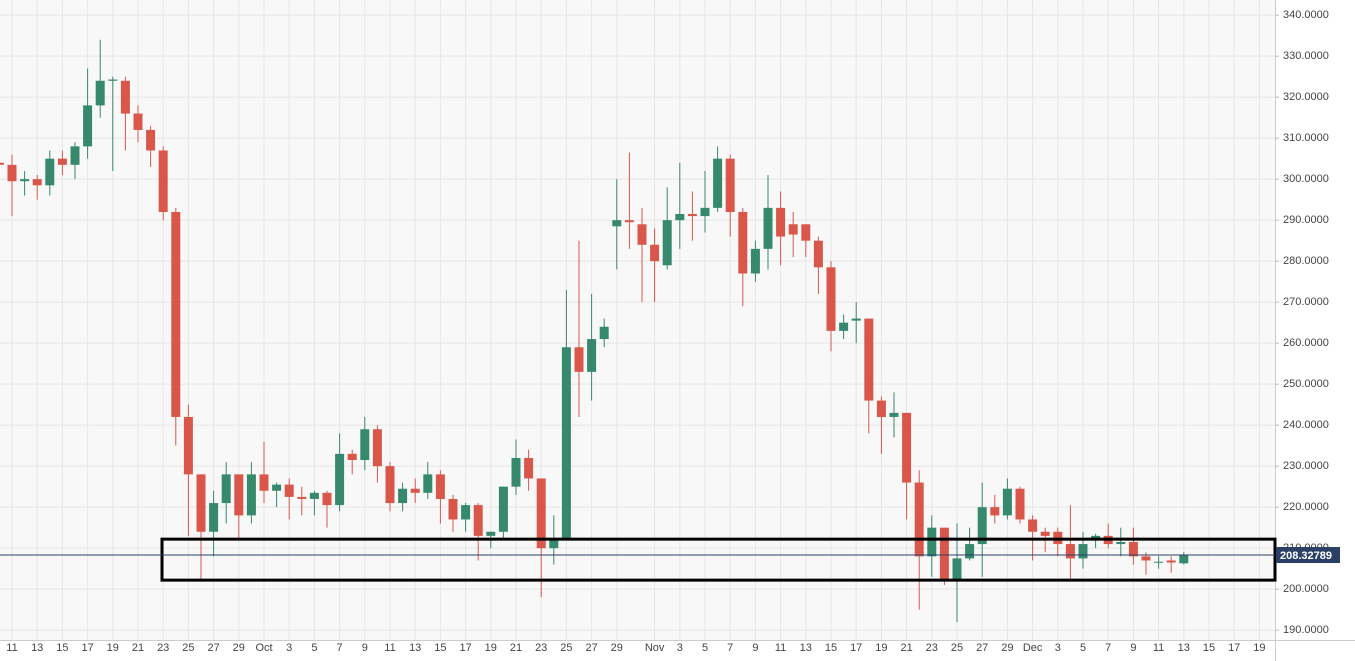 This screenshot has height=661, width=1355. Describe the element at coordinates (1306, 384) in the screenshot. I see `y-tick-label: 250.0000` at that location.